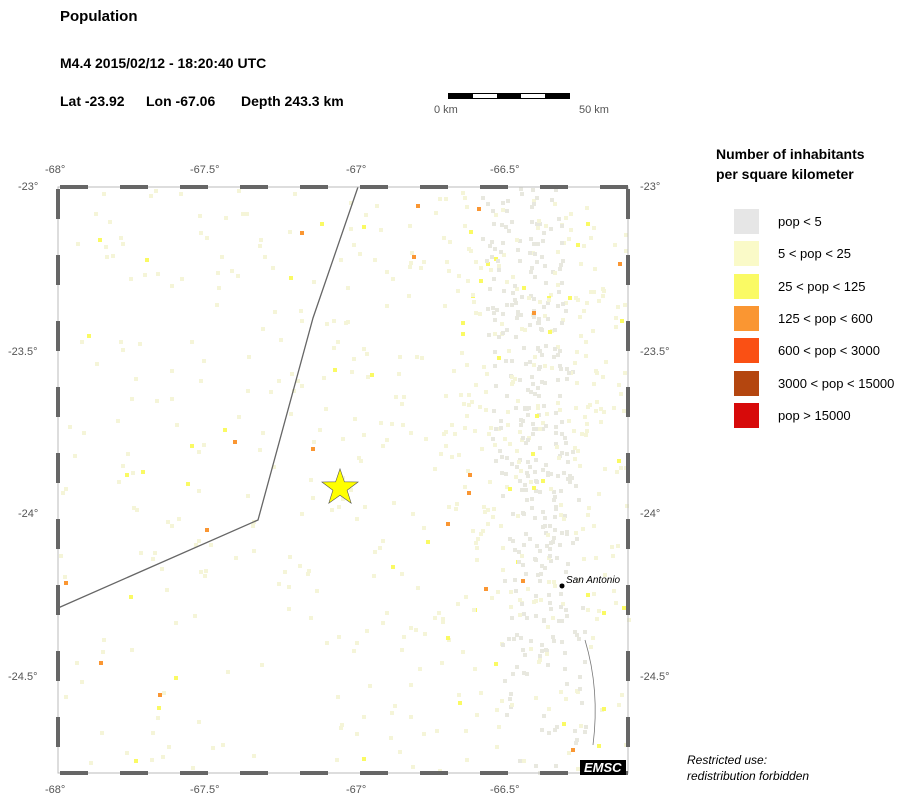  What do you see at coordinates (509, 96) in the screenshot?
I see `scale-bar` at bounding box center [509, 96].